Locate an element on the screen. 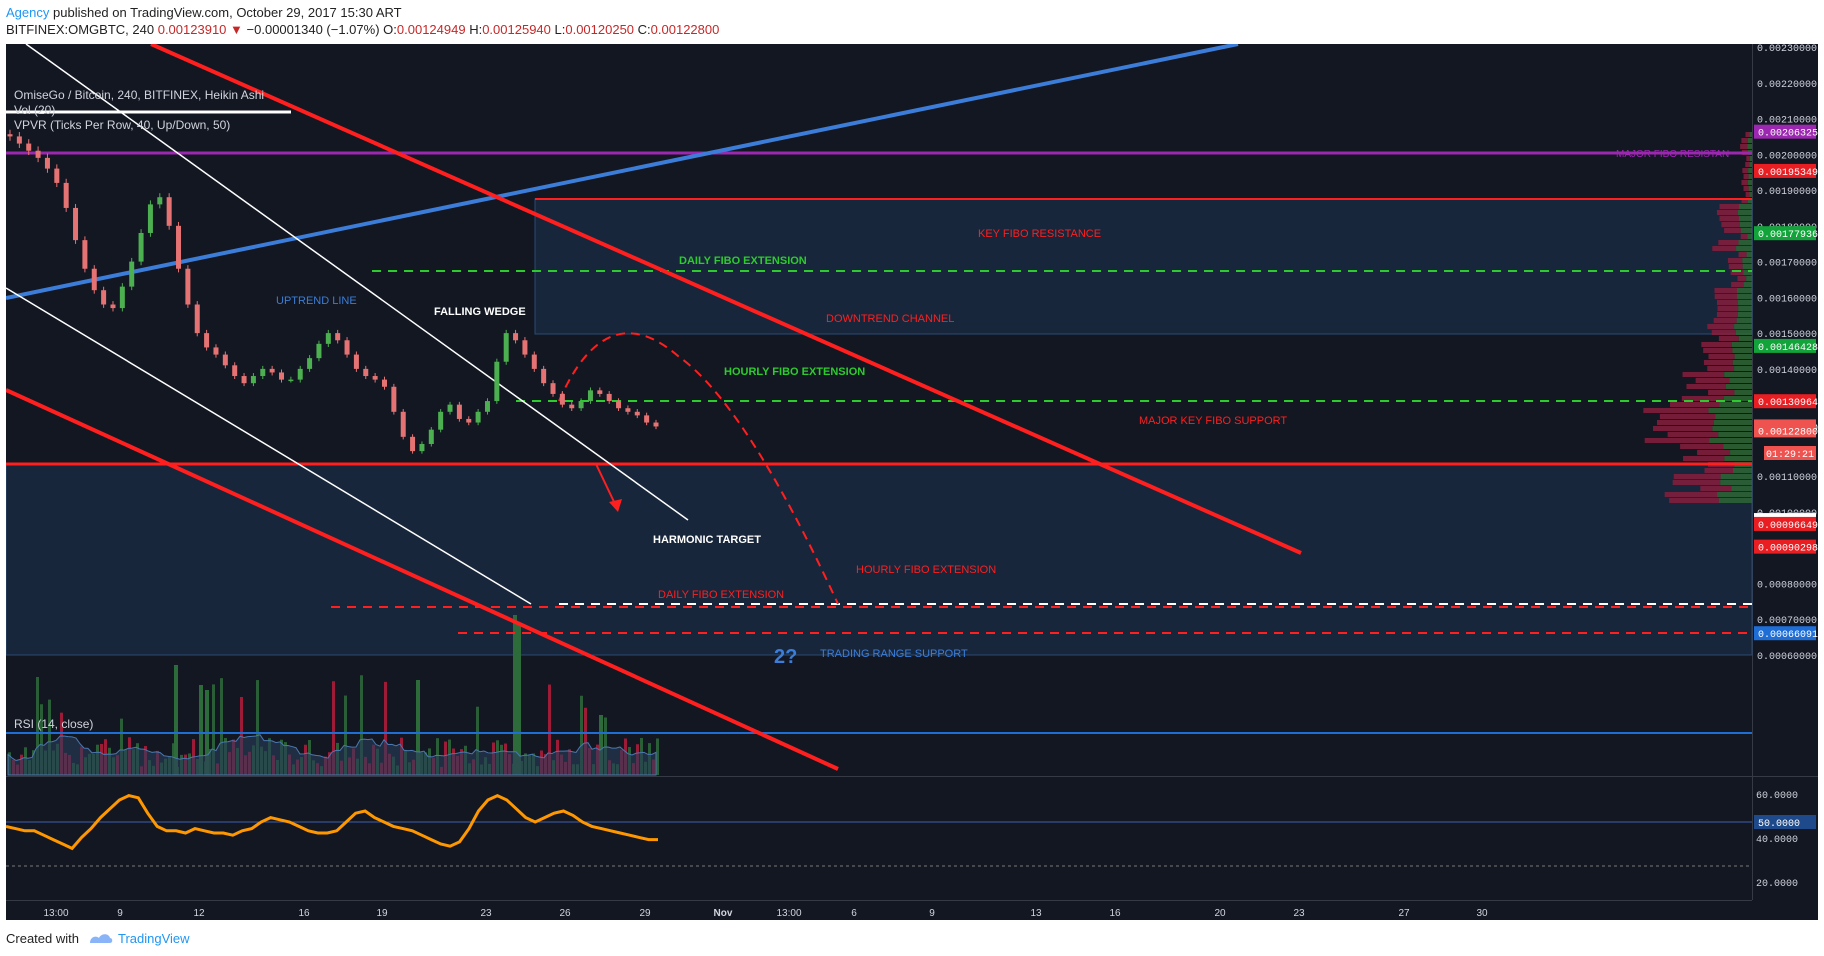  low-label: L: is located at coordinates (560, 29).